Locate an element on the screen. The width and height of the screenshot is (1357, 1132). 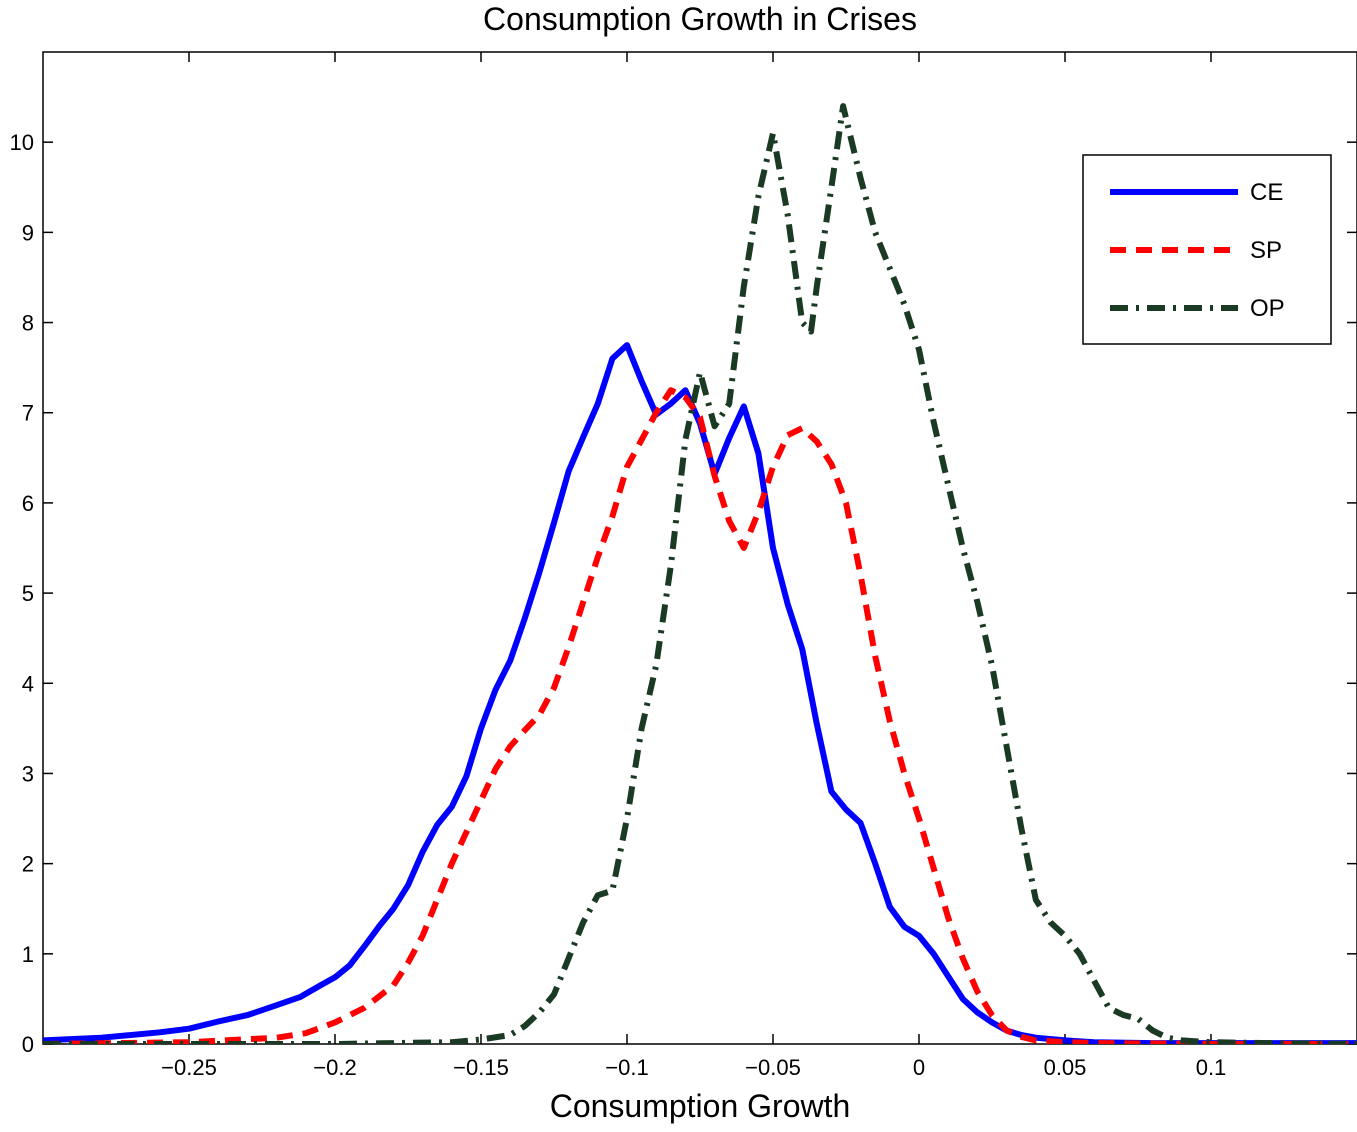
y-tick-label: 8 is located at coordinates (28, 323).